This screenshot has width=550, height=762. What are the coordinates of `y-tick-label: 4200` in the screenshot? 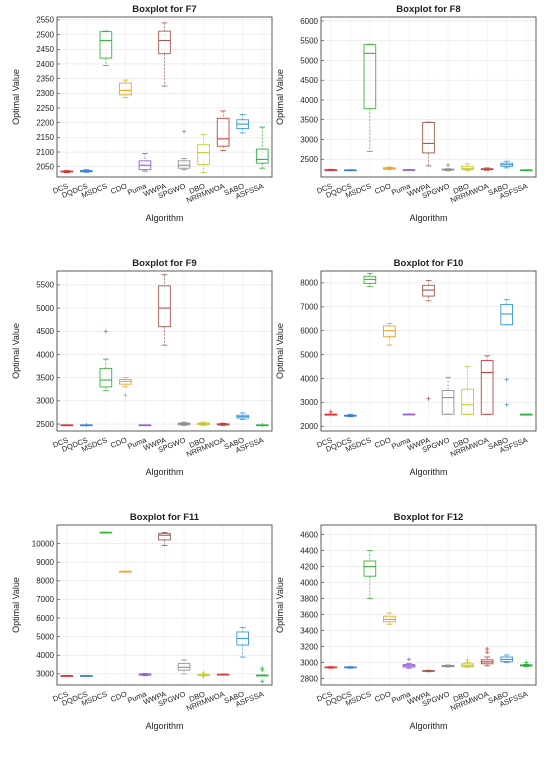 It's located at (309, 566).